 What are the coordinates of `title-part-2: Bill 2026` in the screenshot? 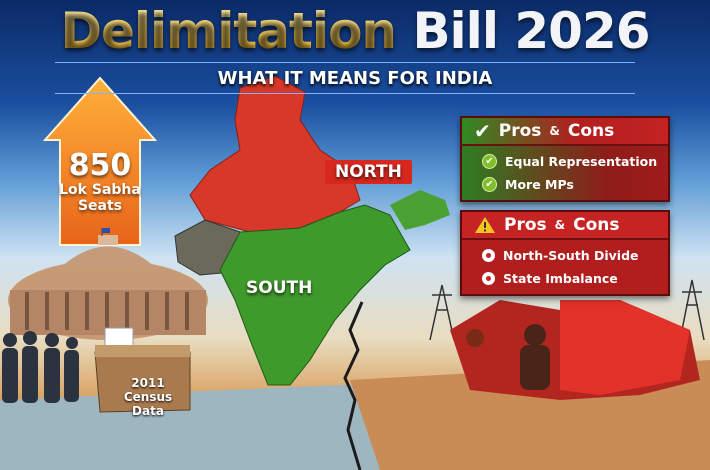 It's located at (531, 31).